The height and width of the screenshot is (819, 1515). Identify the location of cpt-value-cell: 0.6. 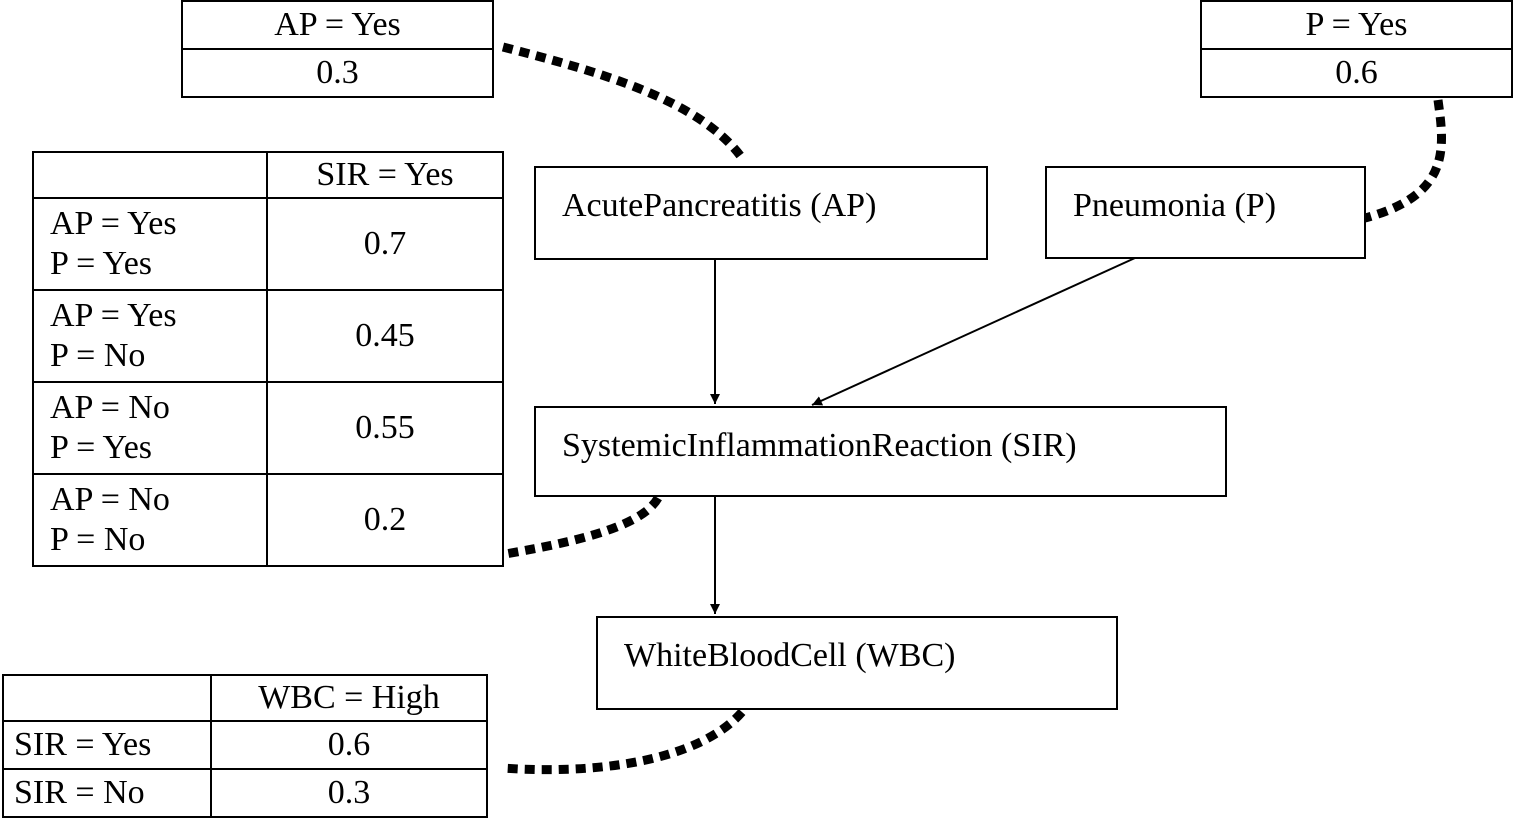
(349, 745).